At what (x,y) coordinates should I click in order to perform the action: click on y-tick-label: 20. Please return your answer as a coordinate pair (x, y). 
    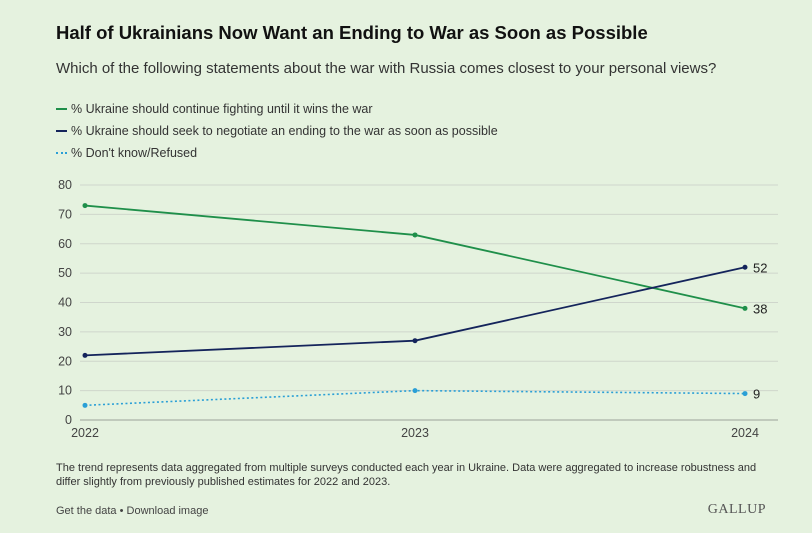
    Looking at the image, I should click on (65, 361).